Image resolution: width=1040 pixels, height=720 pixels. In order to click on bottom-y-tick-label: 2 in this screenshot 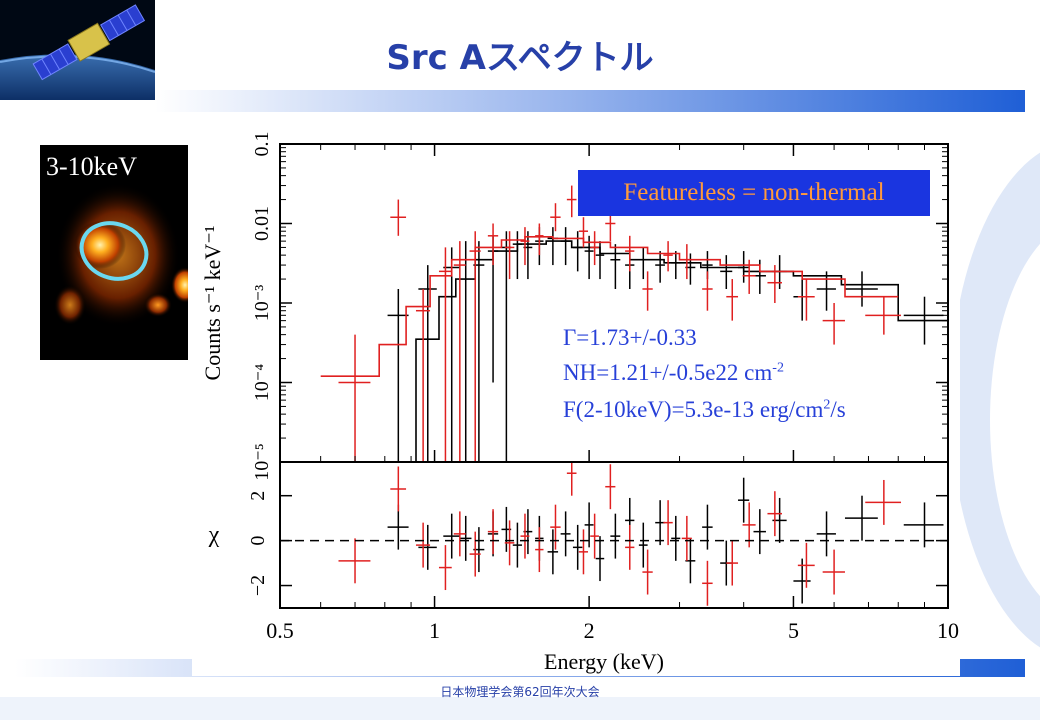, I will do `click(258, 496)`.